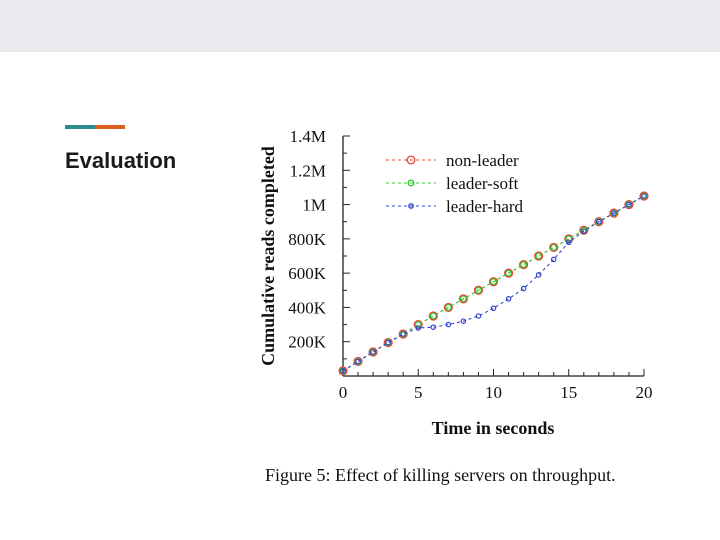 Image resolution: width=720 pixels, height=540 pixels. What do you see at coordinates (485, 206) in the screenshot?
I see `legend-label: leader-hard` at bounding box center [485, 206].